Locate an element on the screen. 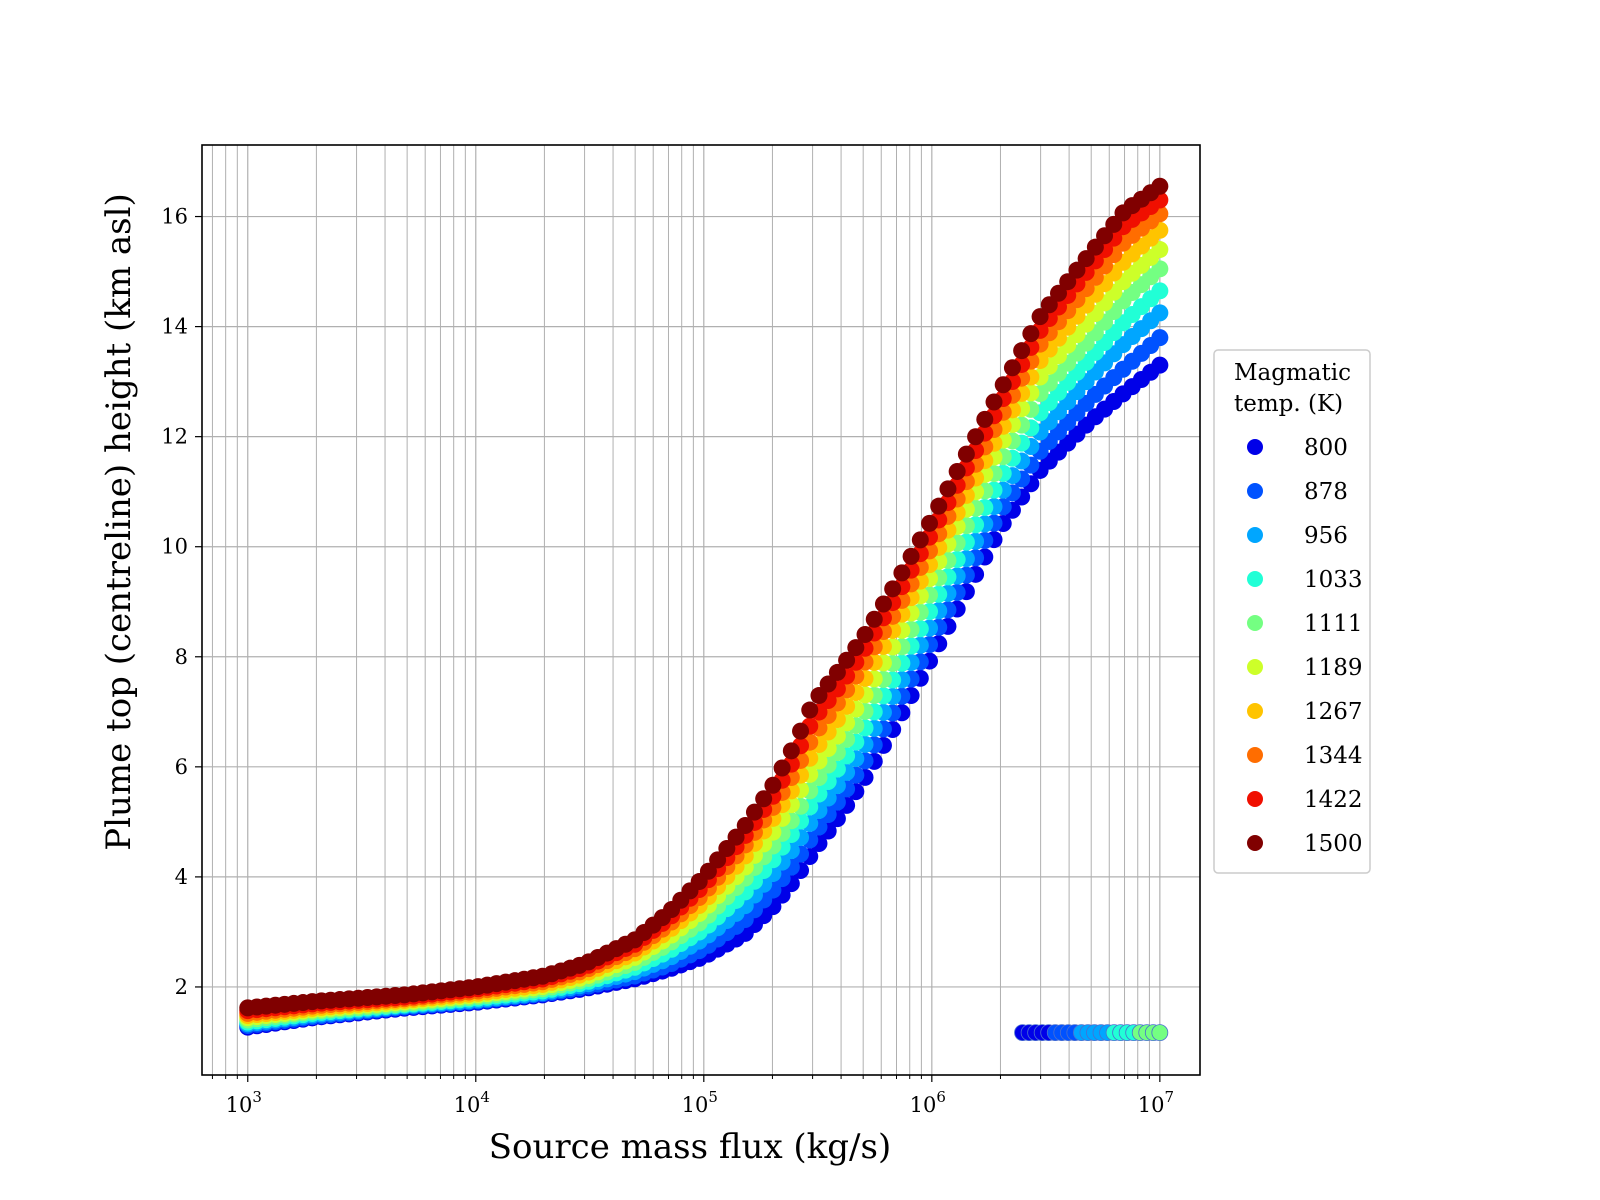 Image resolution: width=1600 pixels, height=1200 pixels. offset-band-points is located at coordinates (1091, 1033).